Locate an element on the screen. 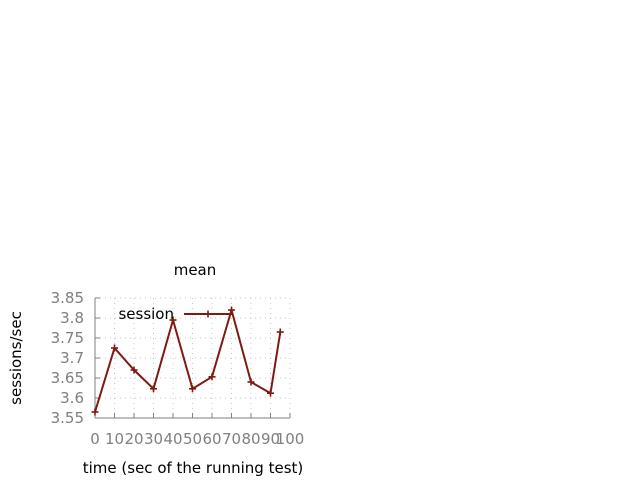 This screenshot has width=640, height=480. x-tick-label: 20 is located at coordinates (133, 439).